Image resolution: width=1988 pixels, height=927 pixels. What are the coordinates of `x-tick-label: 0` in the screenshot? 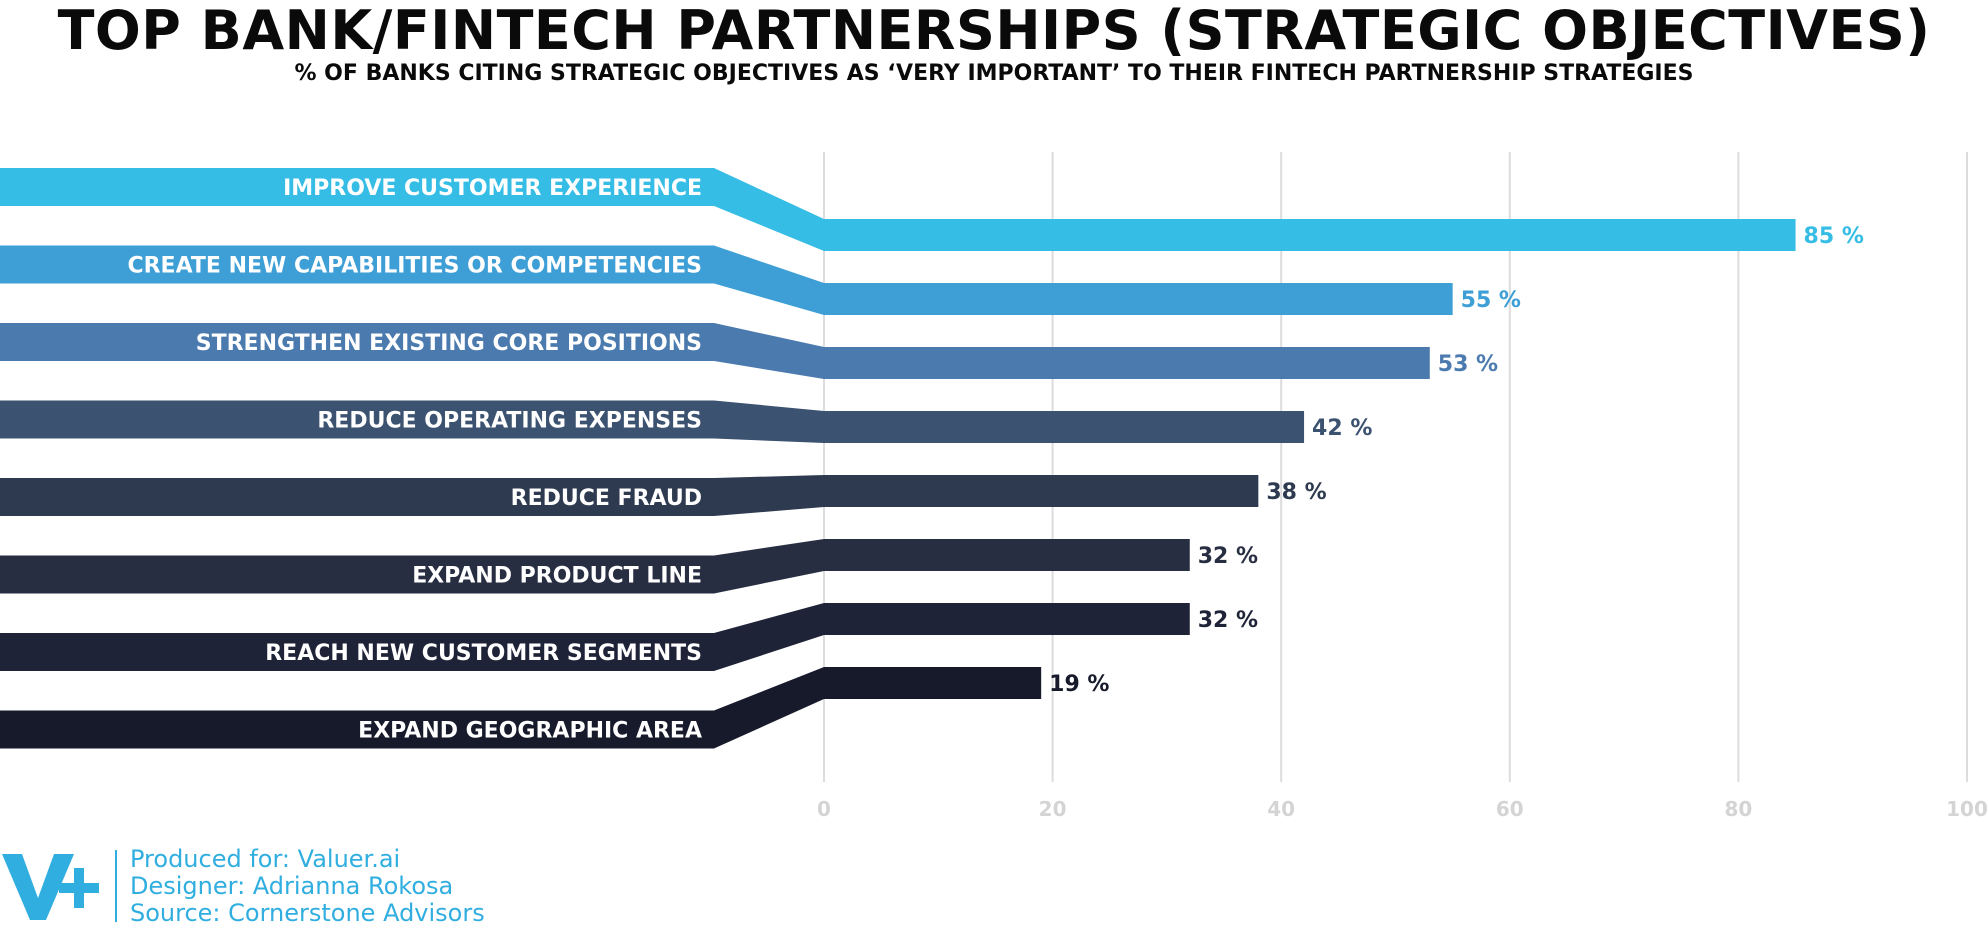 It's located at (824, 809).